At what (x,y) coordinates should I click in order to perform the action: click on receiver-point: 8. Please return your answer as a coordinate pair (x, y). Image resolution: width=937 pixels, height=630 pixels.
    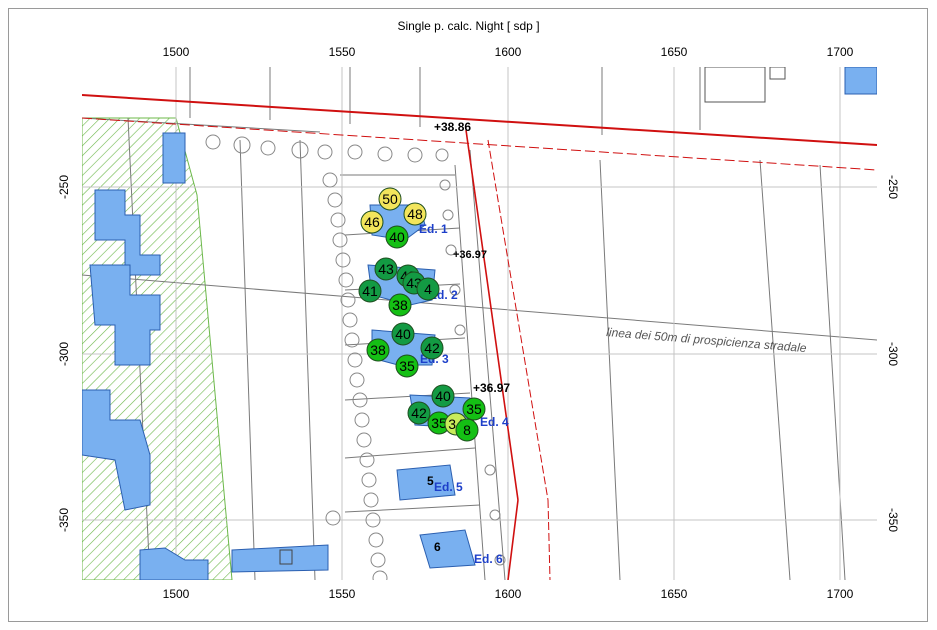
    Looking at the image, I should click on (467, 430).